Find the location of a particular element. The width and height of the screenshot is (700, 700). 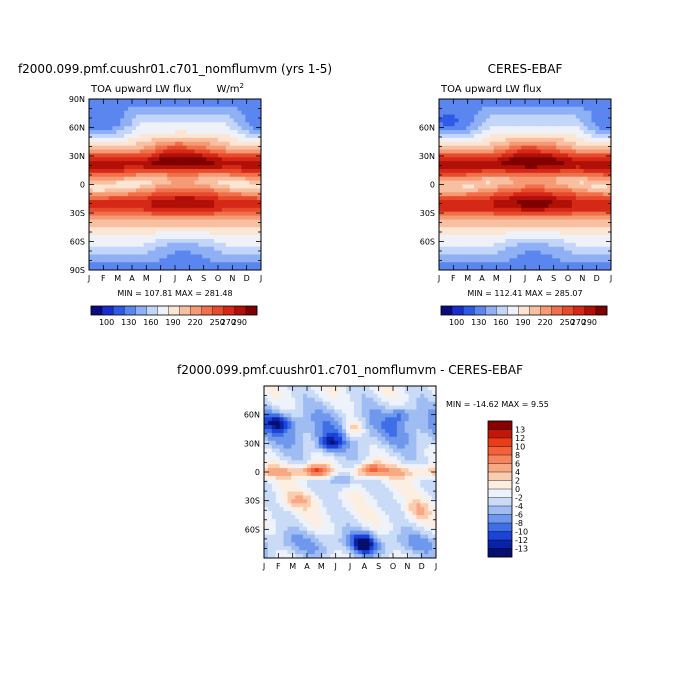

colorbar-label: 250 is located at coordinates (567, 322).